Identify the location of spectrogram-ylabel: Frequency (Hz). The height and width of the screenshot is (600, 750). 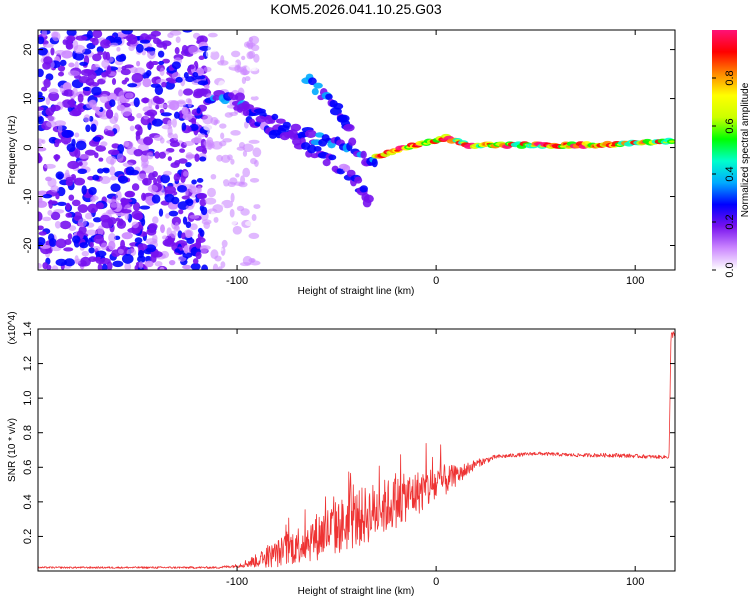
(12, 150).